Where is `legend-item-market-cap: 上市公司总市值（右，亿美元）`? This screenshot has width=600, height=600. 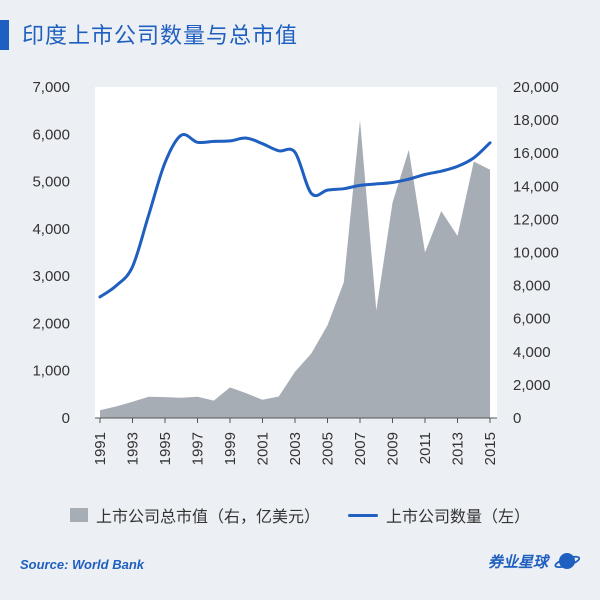 legend-item-market-cap: 上市公司总市值（右，亿美元） is located at coordinates (194, 515).